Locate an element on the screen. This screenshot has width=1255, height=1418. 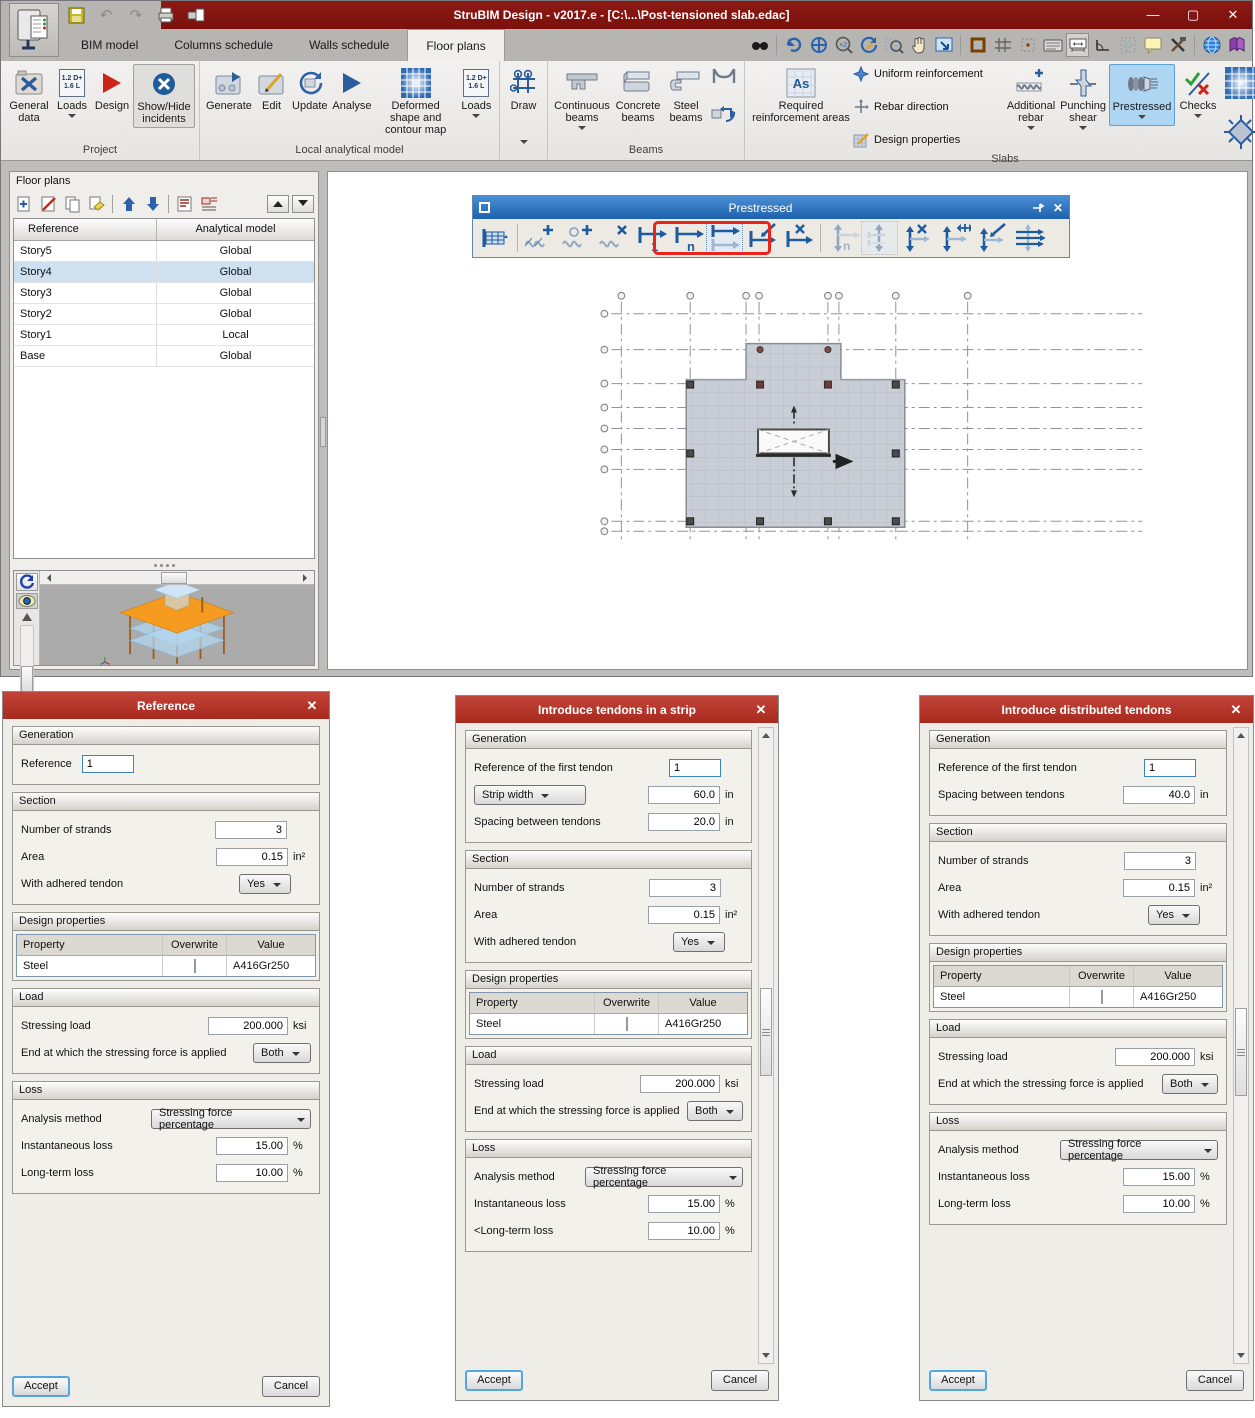
tab-floor-plans: Floor plans is located at coordinates (456, 45).